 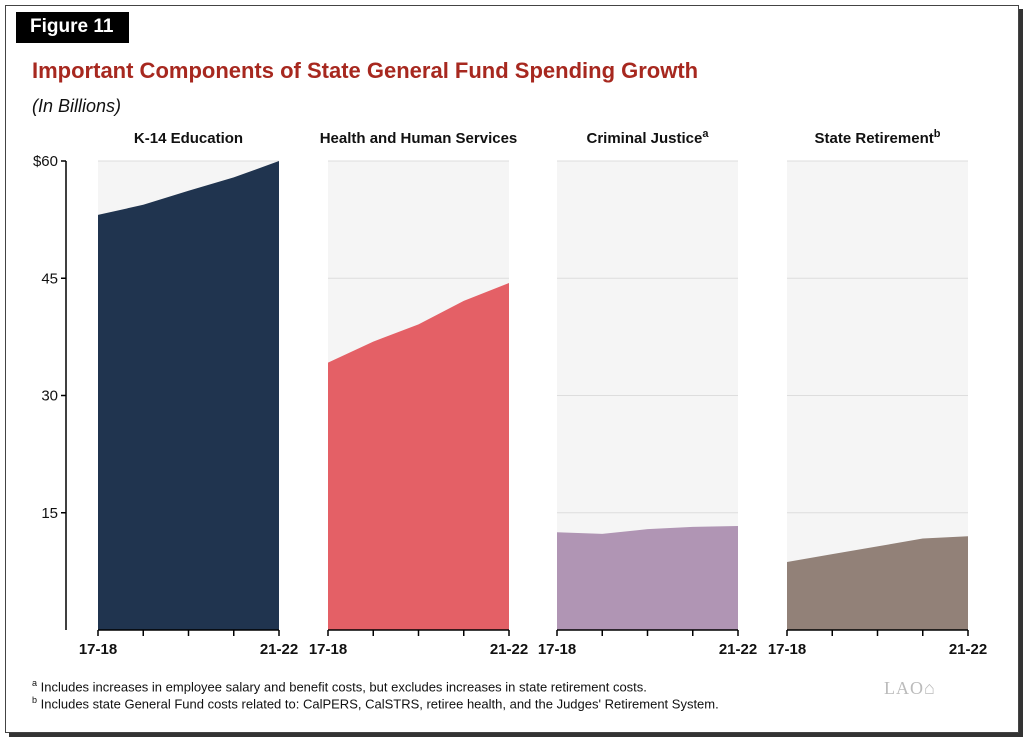 What do you see at coordinates (878, 137) in the screenshot?
I see `panel-title: State Retirementb` at bounding box center [878, 137].